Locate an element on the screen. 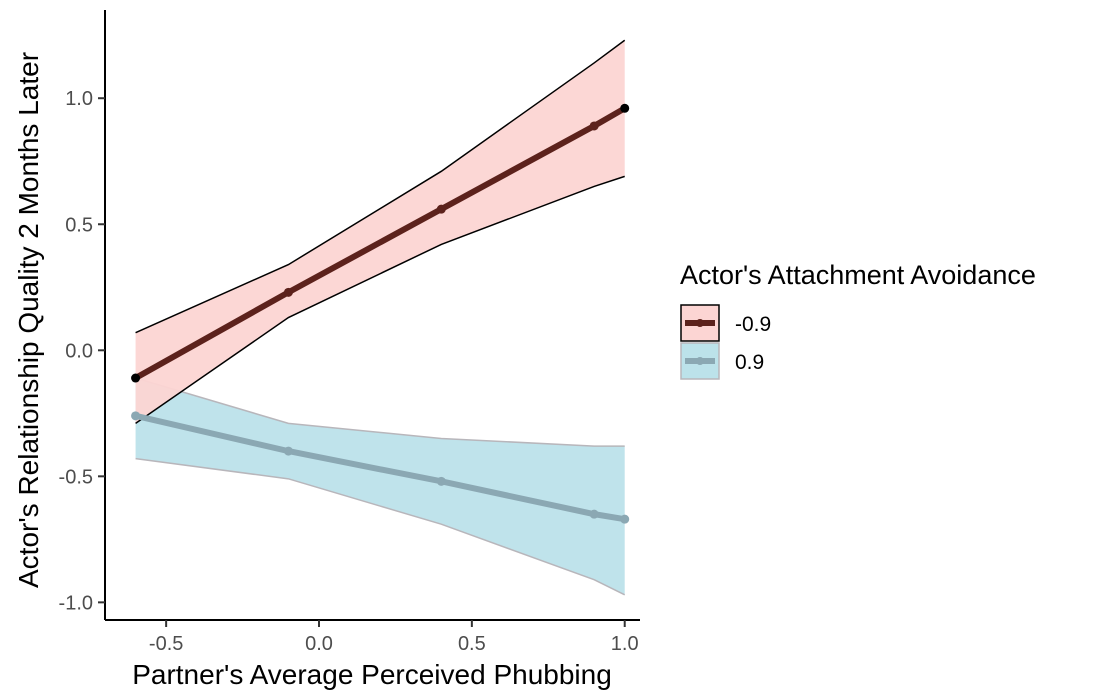  y-tick-label: -0.5 is located at coordinates (76, 477).